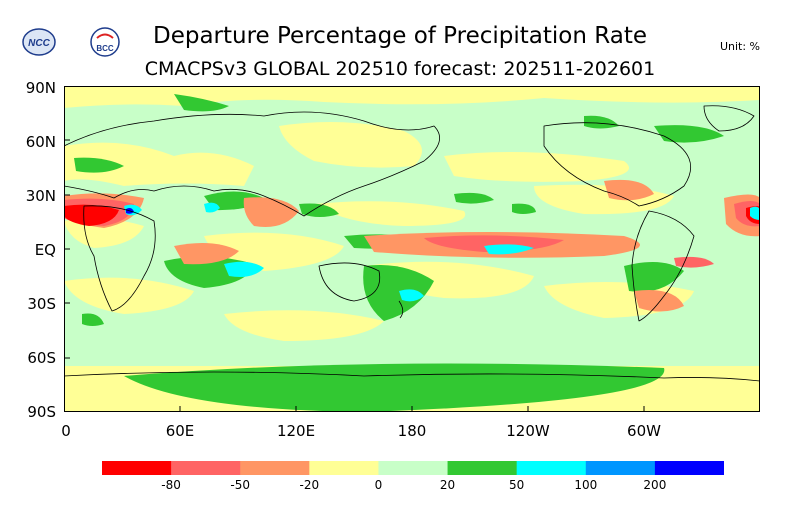 This screenshot has height=506, width=800. What do you see at coordinates (105, 48) in the screenshot?
I see `svg-text: BCC` at bounding box center [105, 48].